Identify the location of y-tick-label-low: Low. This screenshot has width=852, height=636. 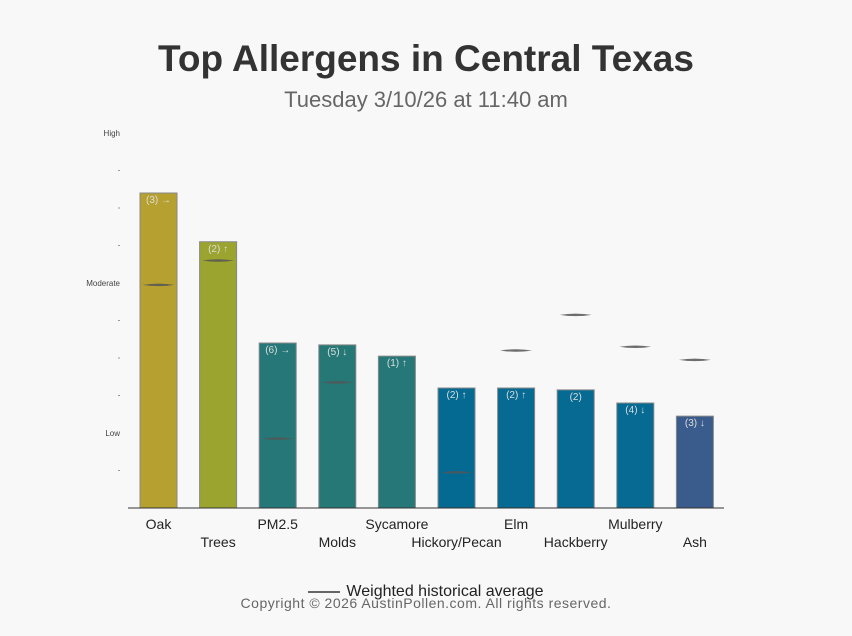
(112, 433).